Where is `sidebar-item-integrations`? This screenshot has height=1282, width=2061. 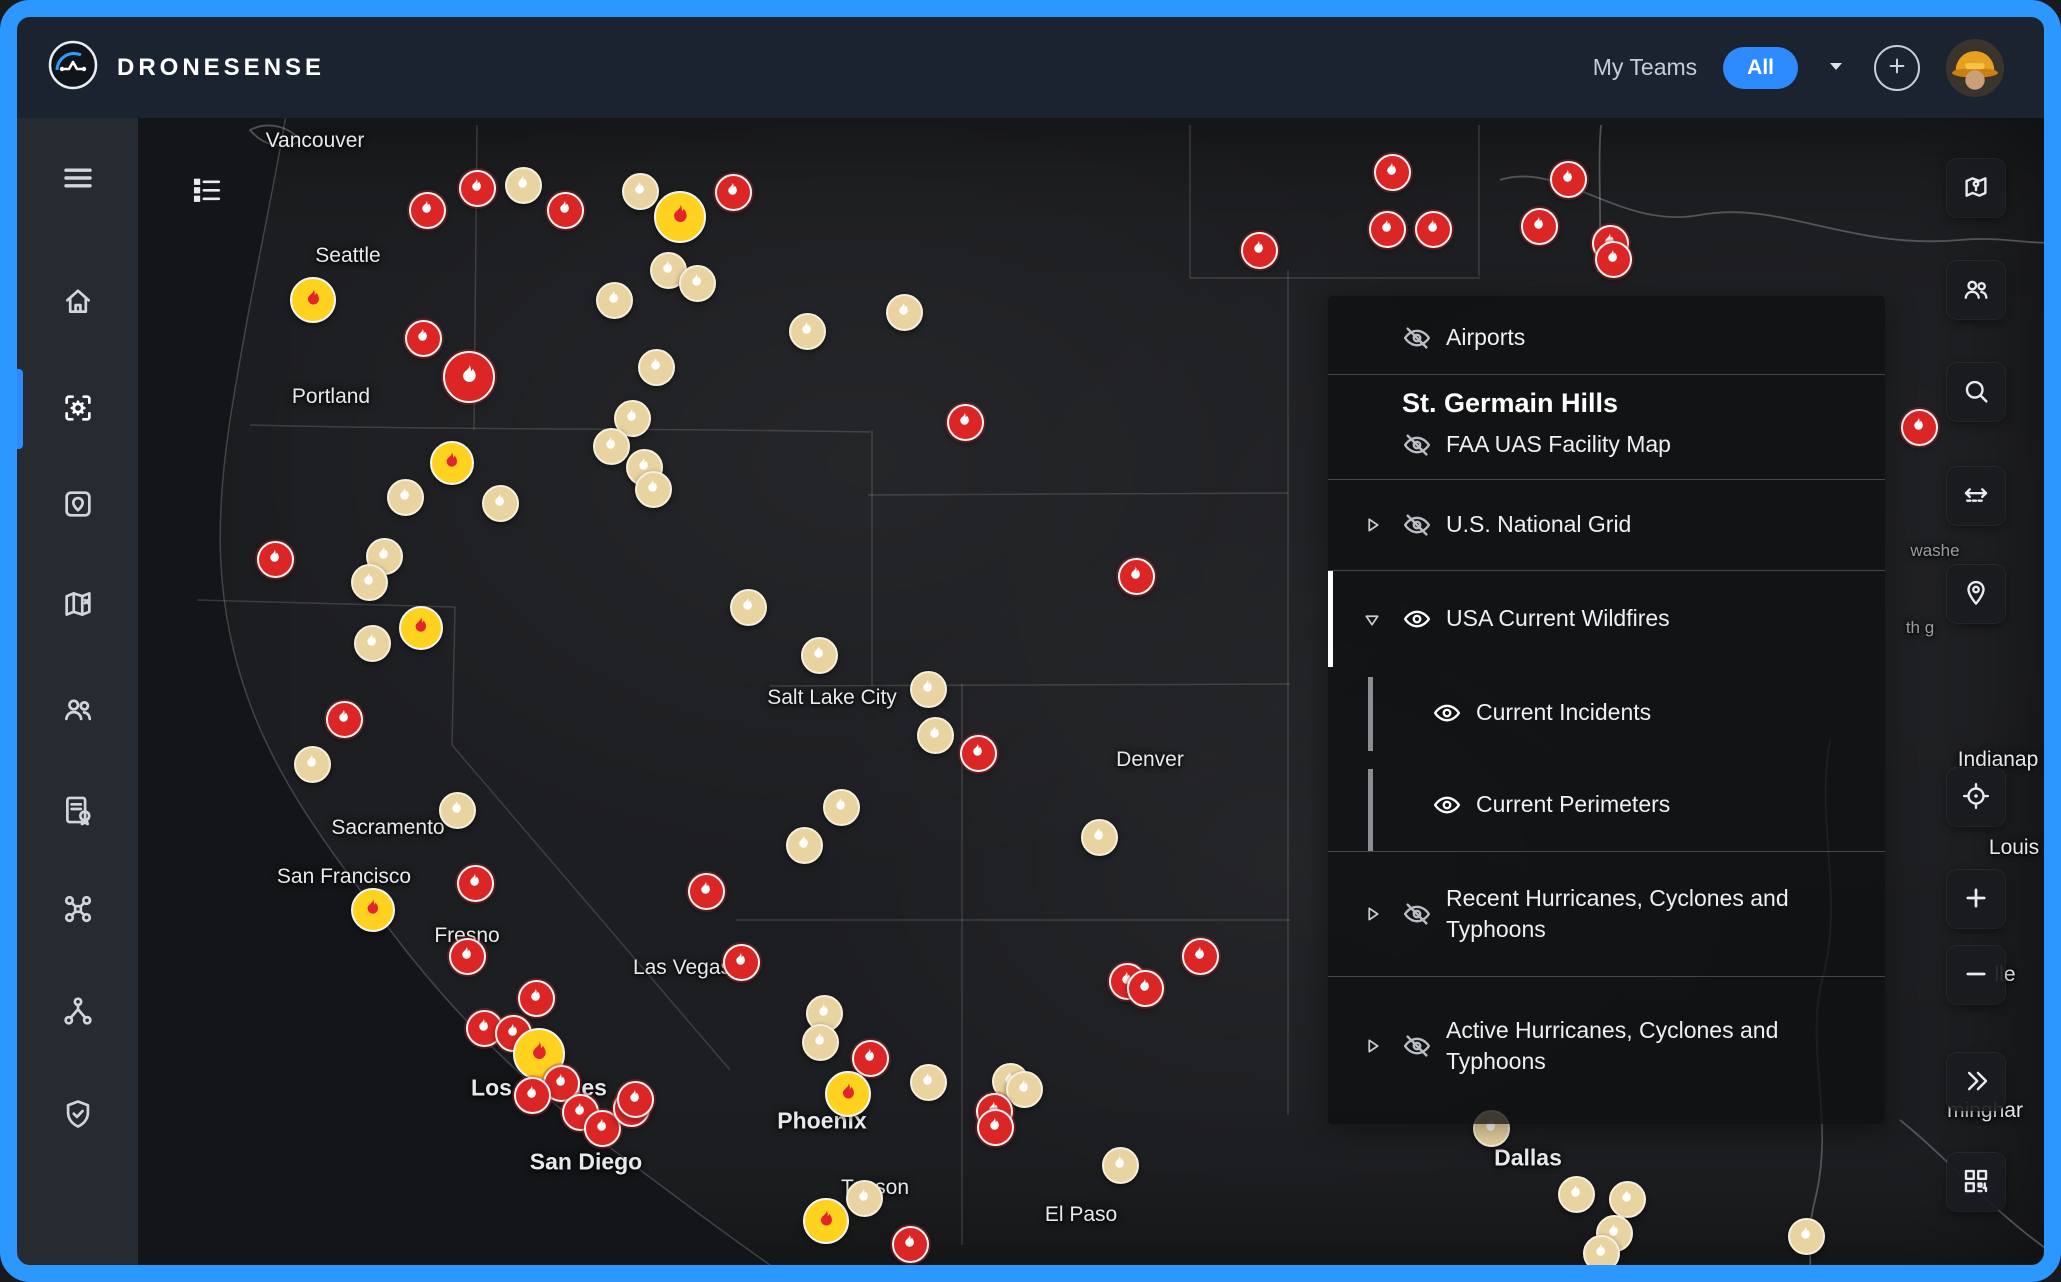
sidebar-item-integrations is located at coordinates (78, 1012).